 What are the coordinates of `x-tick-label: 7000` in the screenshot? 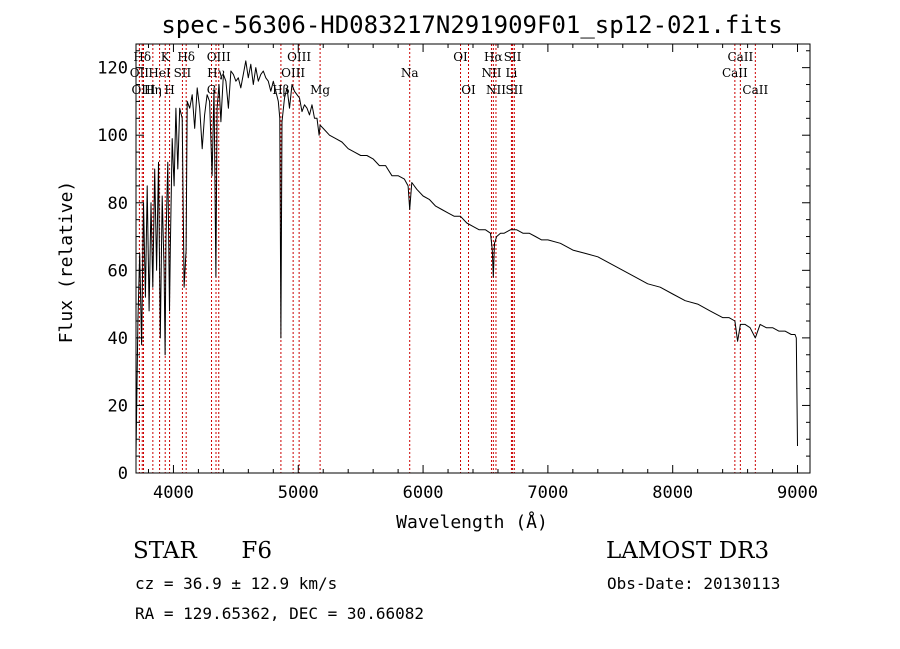 It's located at (547, 493).